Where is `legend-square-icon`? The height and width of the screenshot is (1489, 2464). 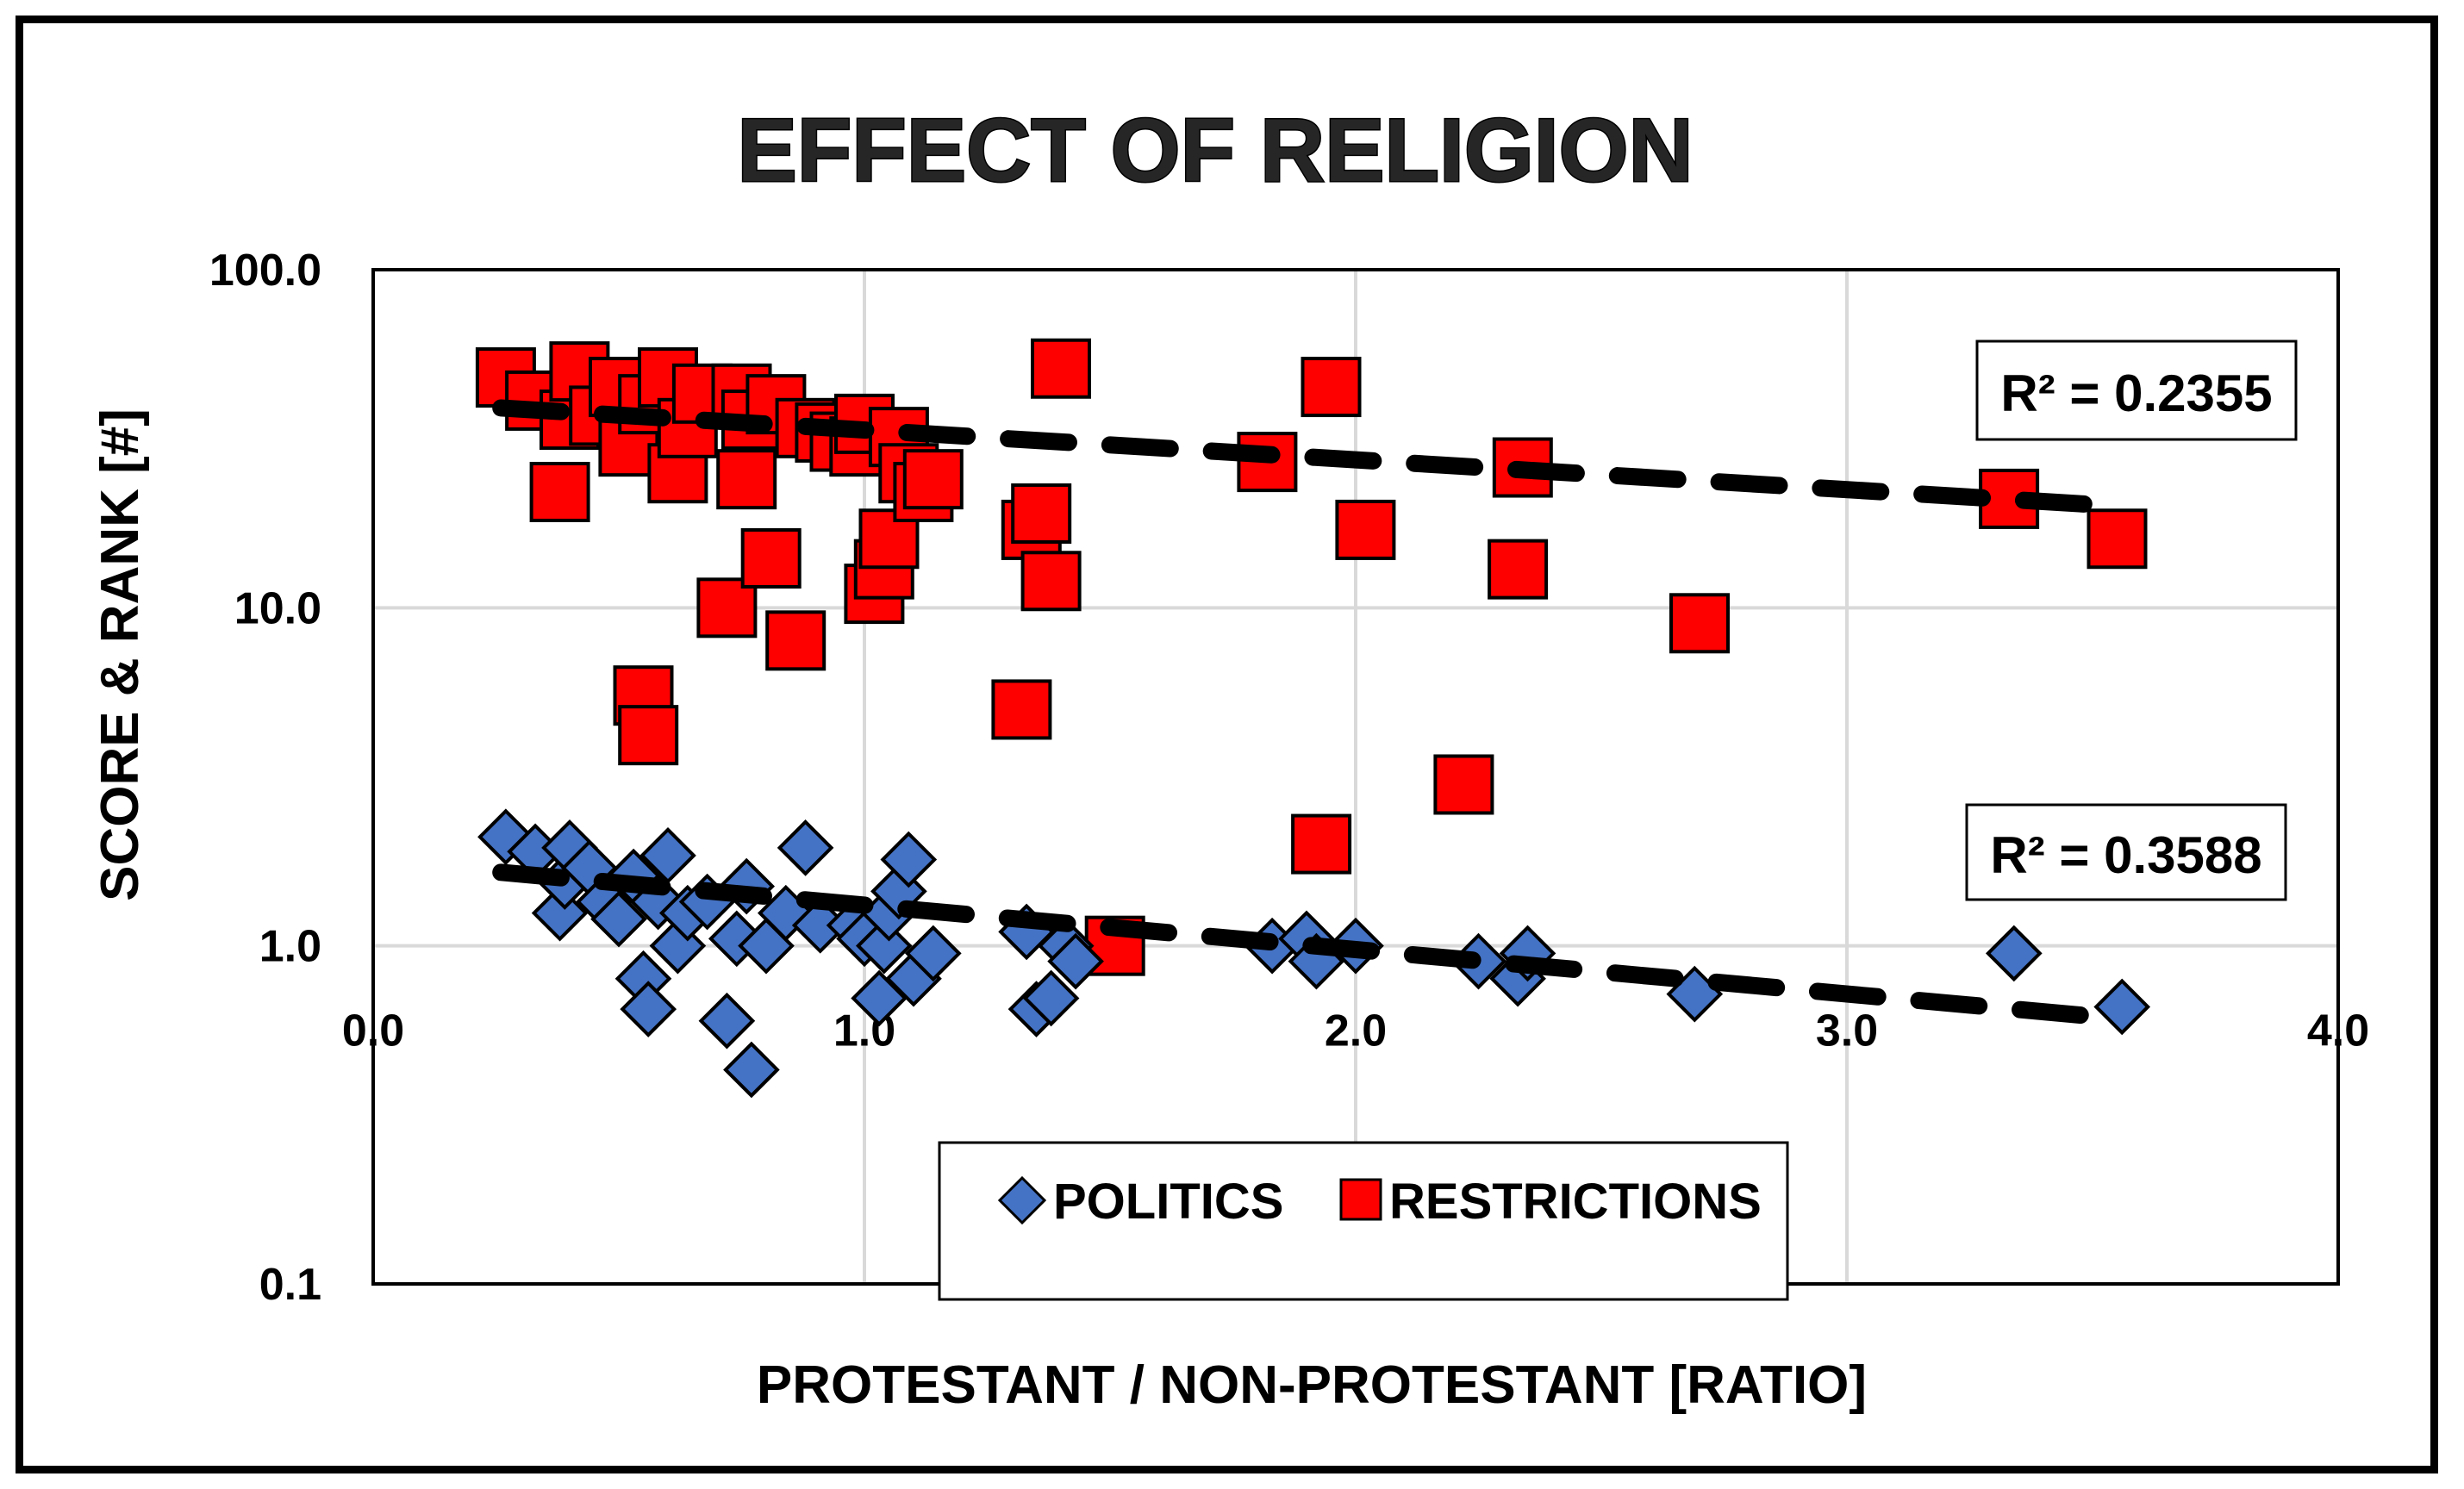
legend-square-icon is located at coordinates (1360, 1199).